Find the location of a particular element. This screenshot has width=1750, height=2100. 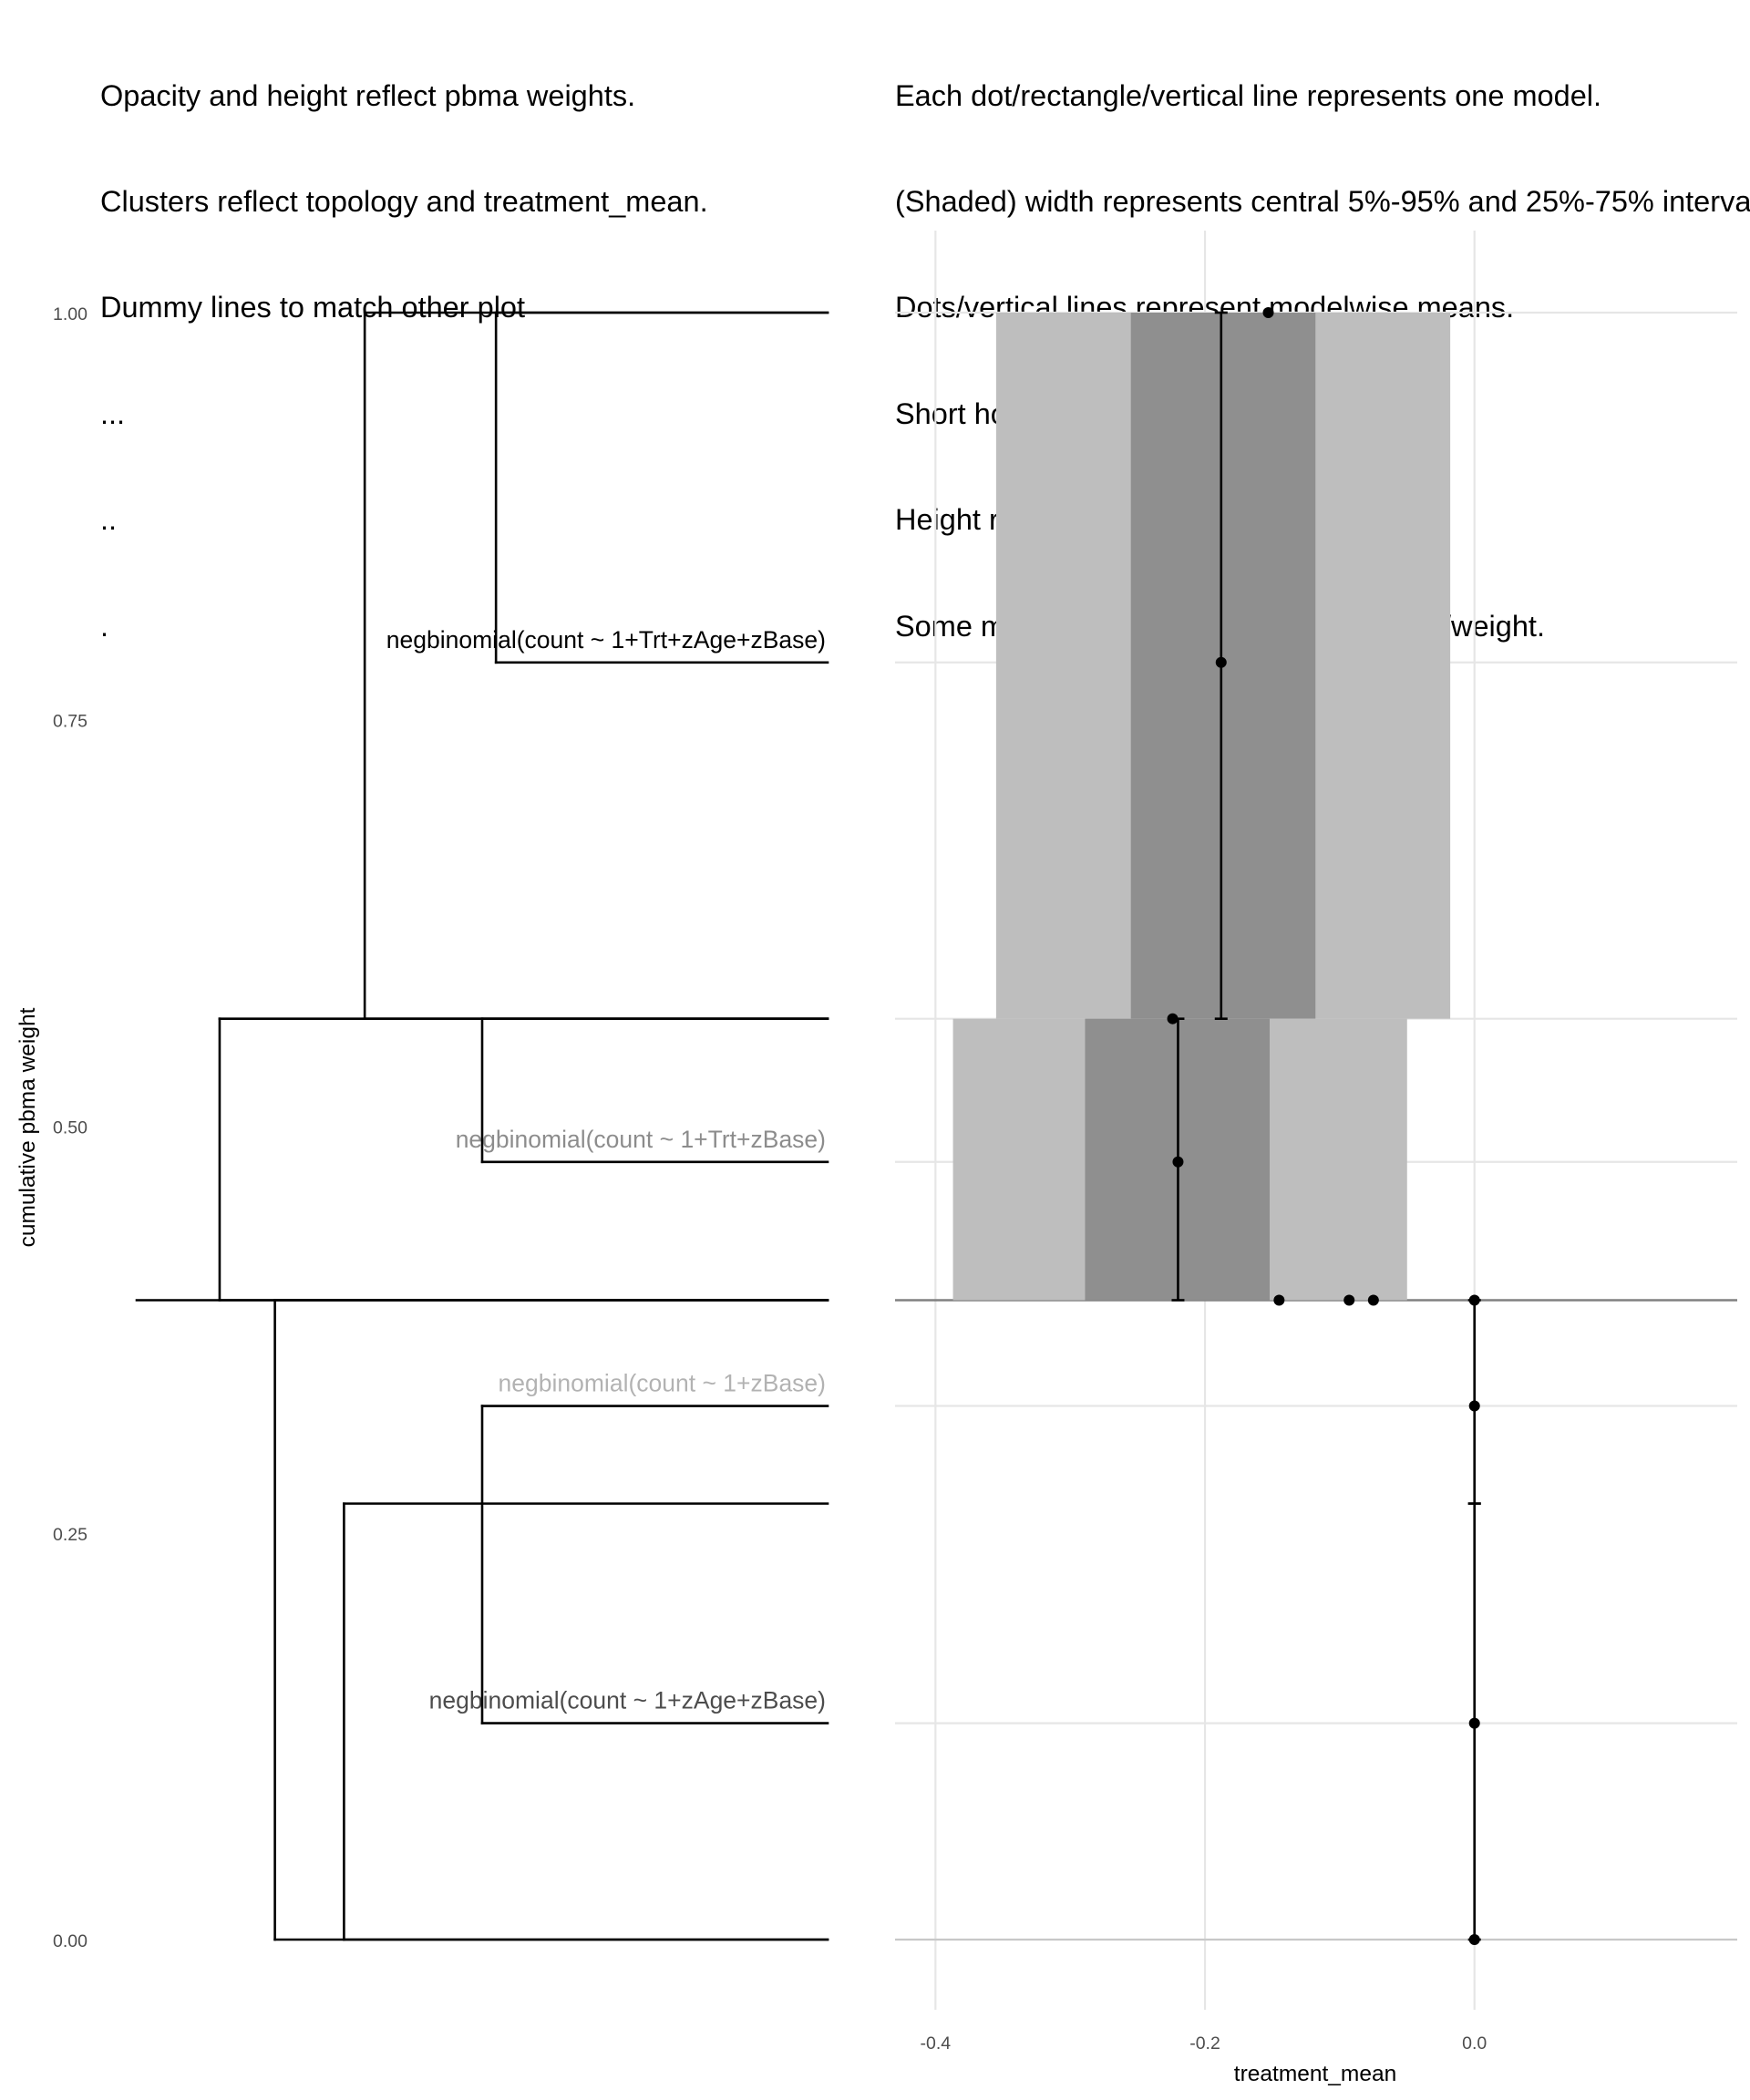

left-caption-line: Opacity and height reflect pbma weights. is located at coordinates (368, 95).